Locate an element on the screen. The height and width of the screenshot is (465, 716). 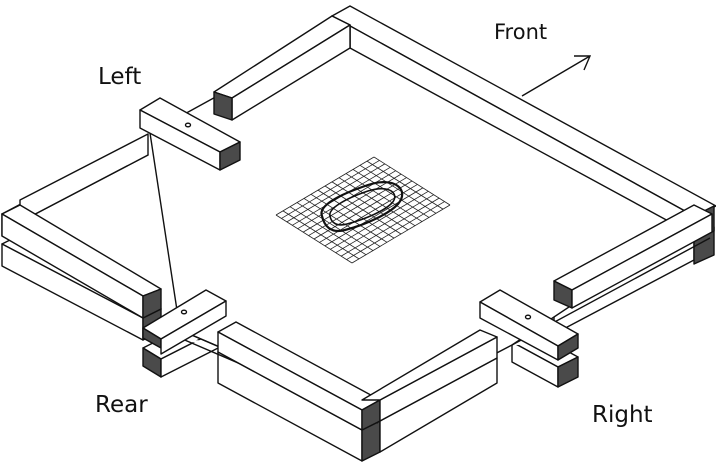
label-front: Front is located at coordinates (520, 32).